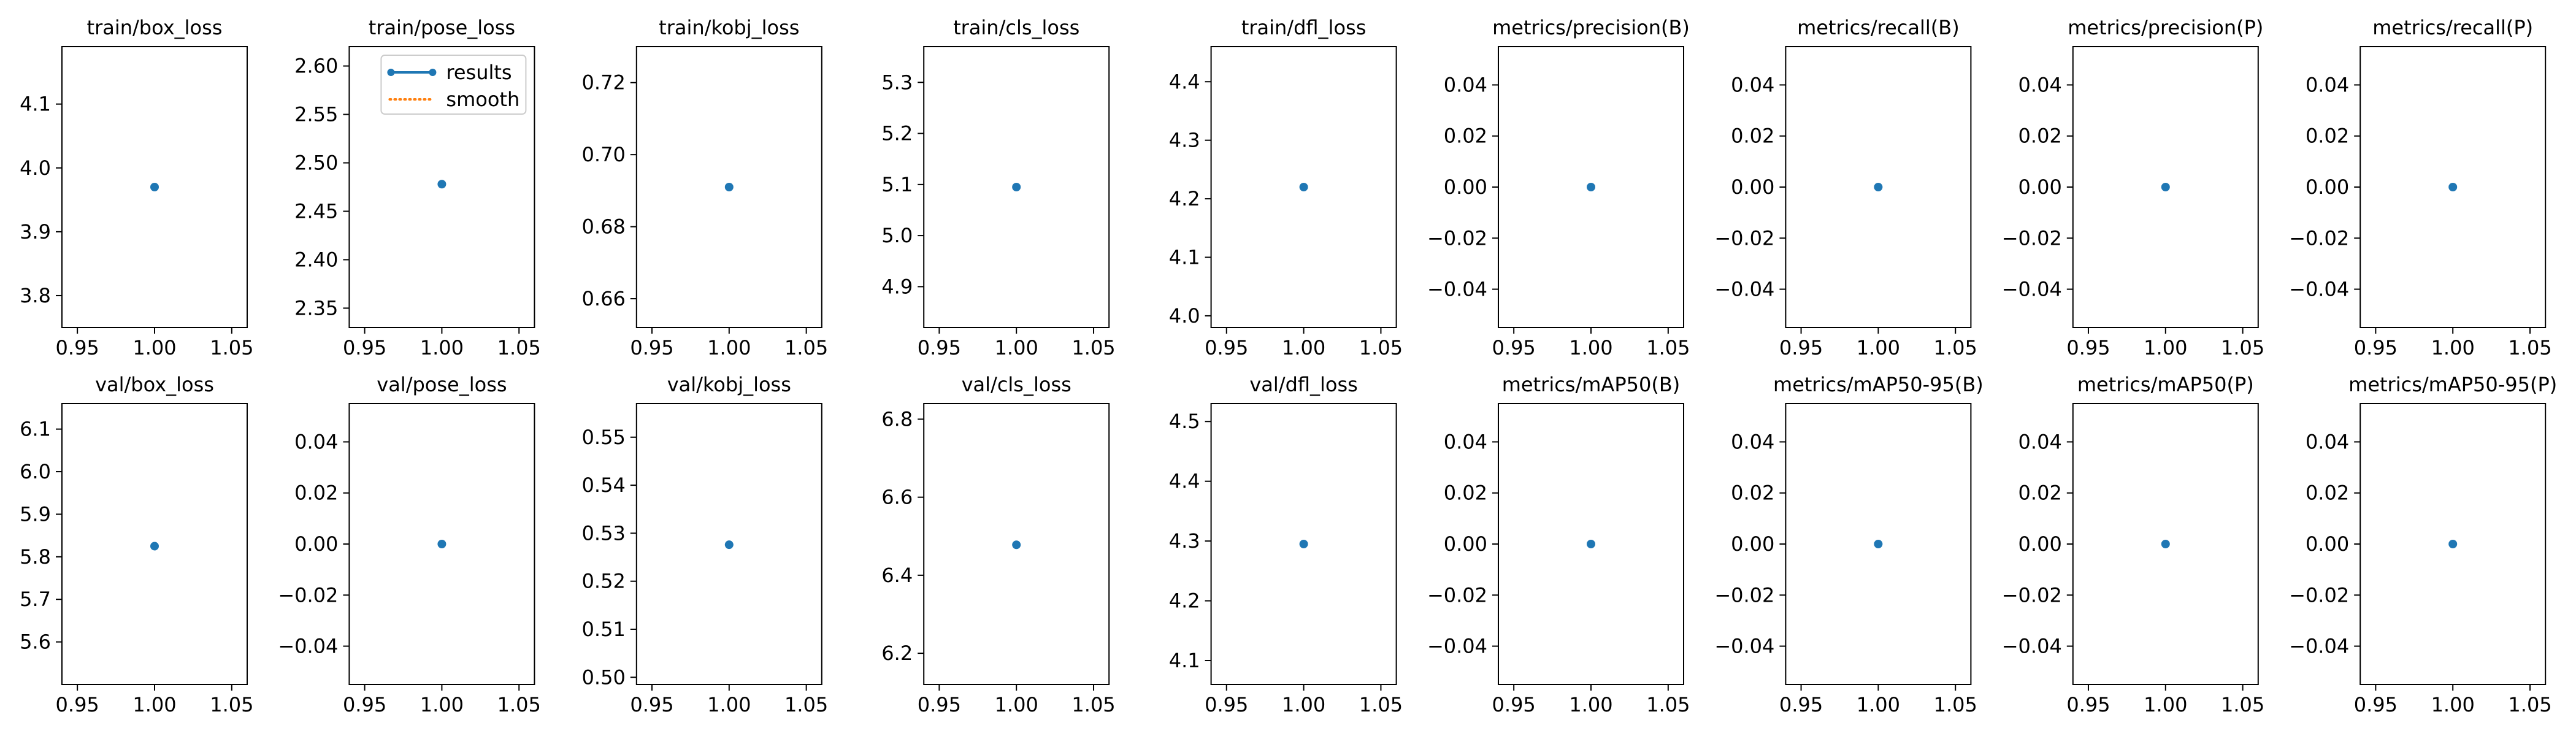  I want to click on y-tick-label: 4.3, so click(1184, 140).